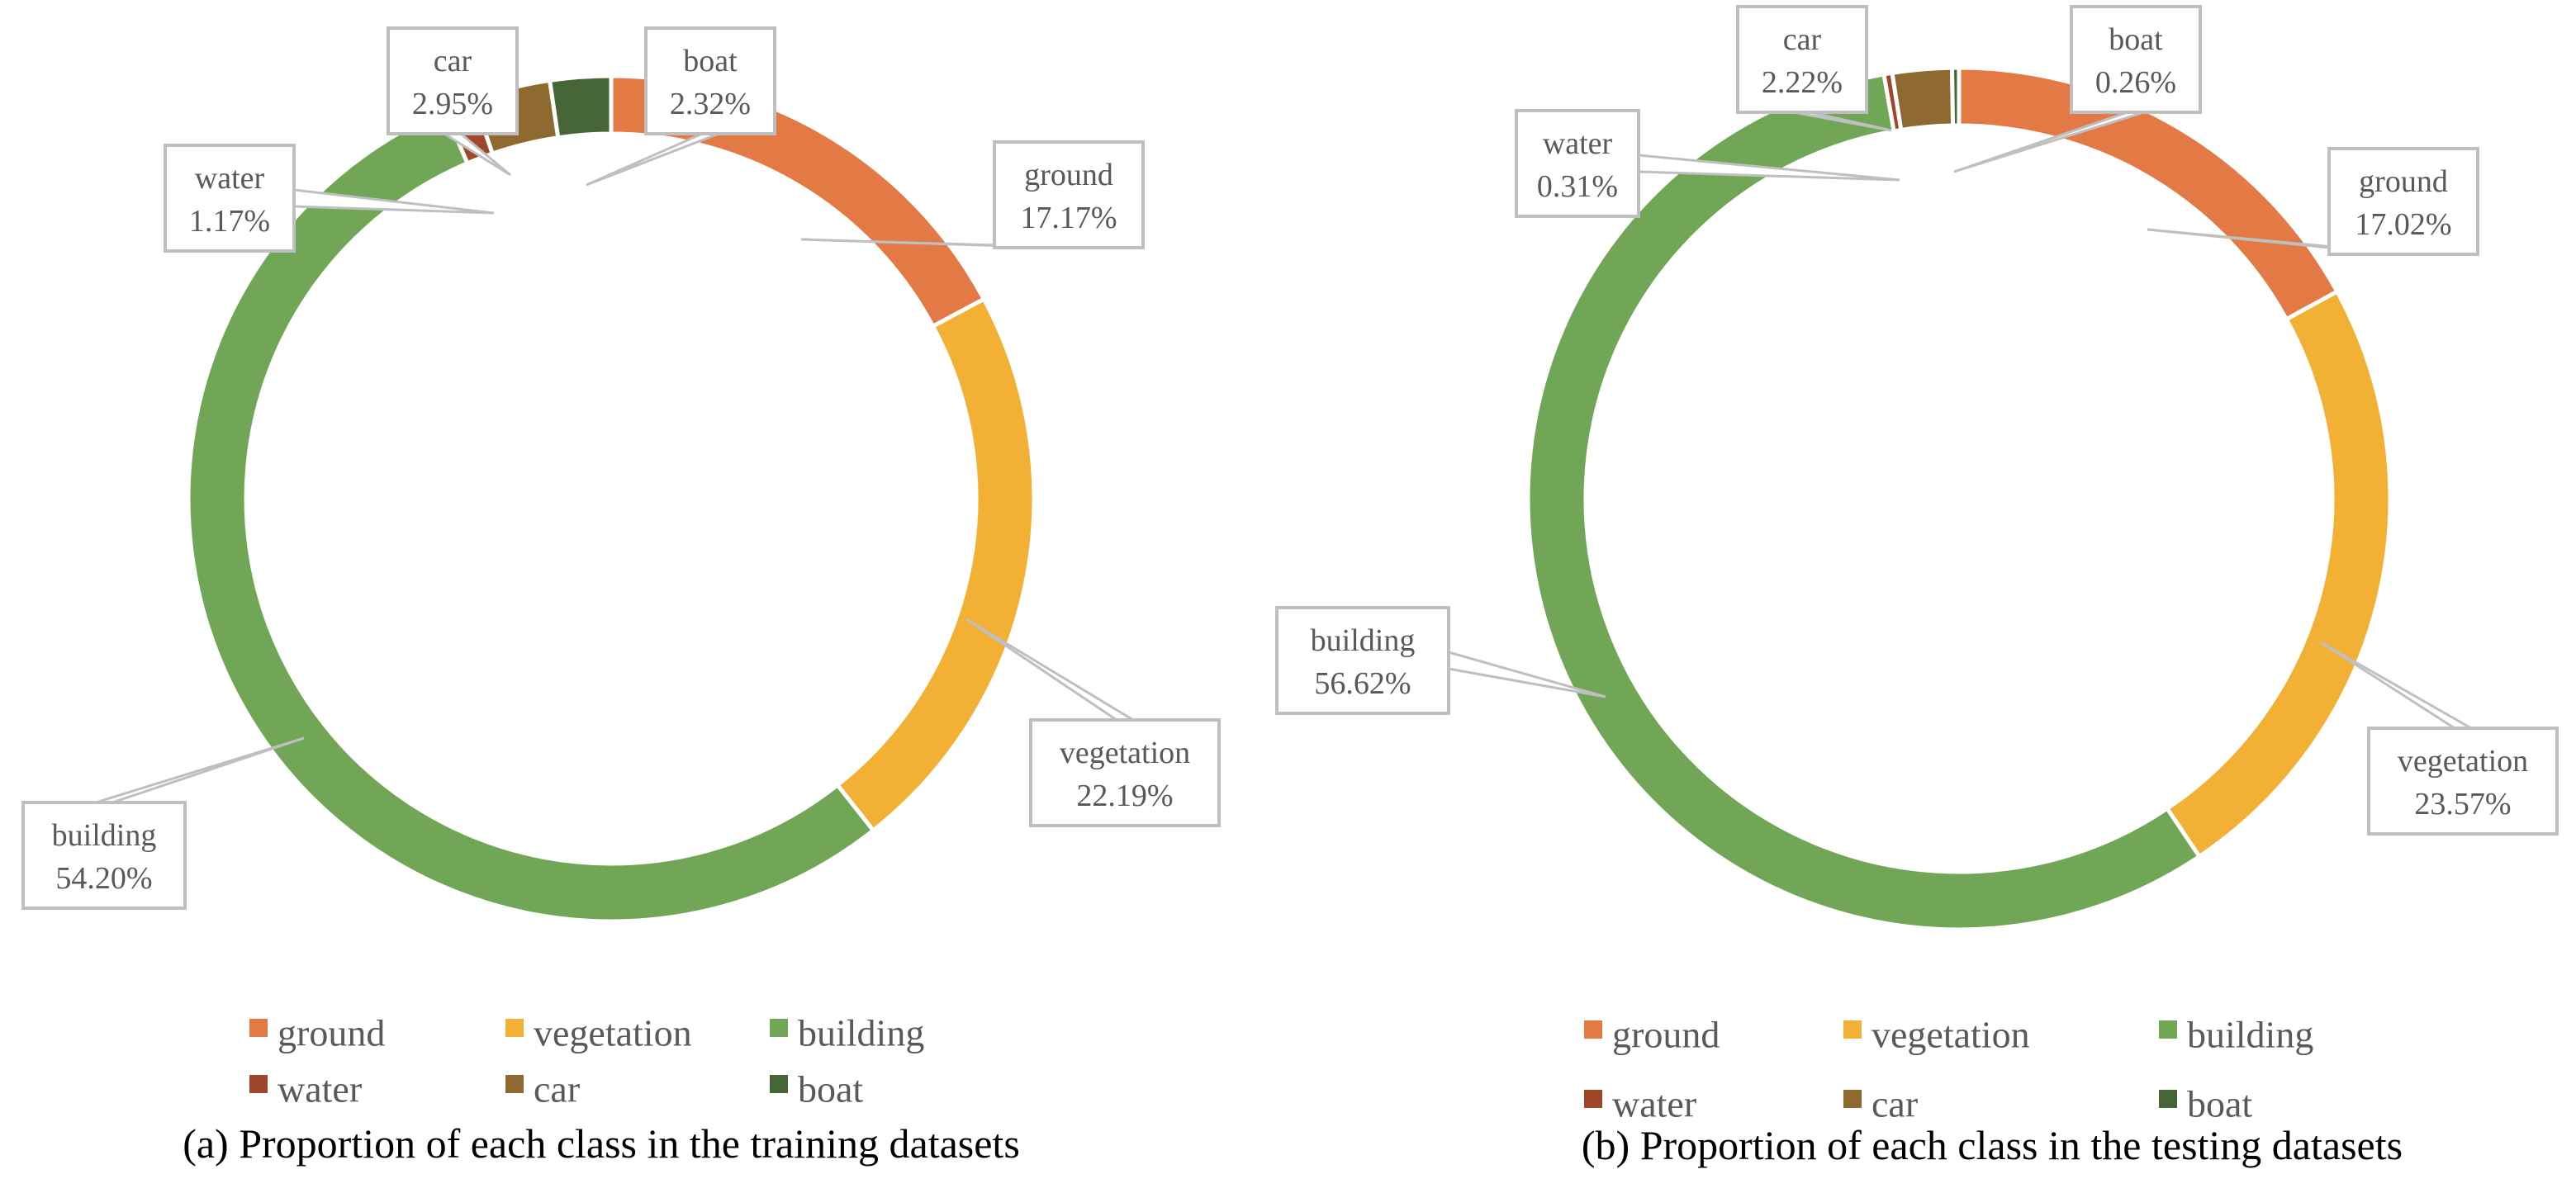 The image size is (2576, 1193). What do you see at coordinates (331, 1033) in the screenshot?
I see `chart-a-legend-label-ground: ground` at bounding box center [331, 1033].